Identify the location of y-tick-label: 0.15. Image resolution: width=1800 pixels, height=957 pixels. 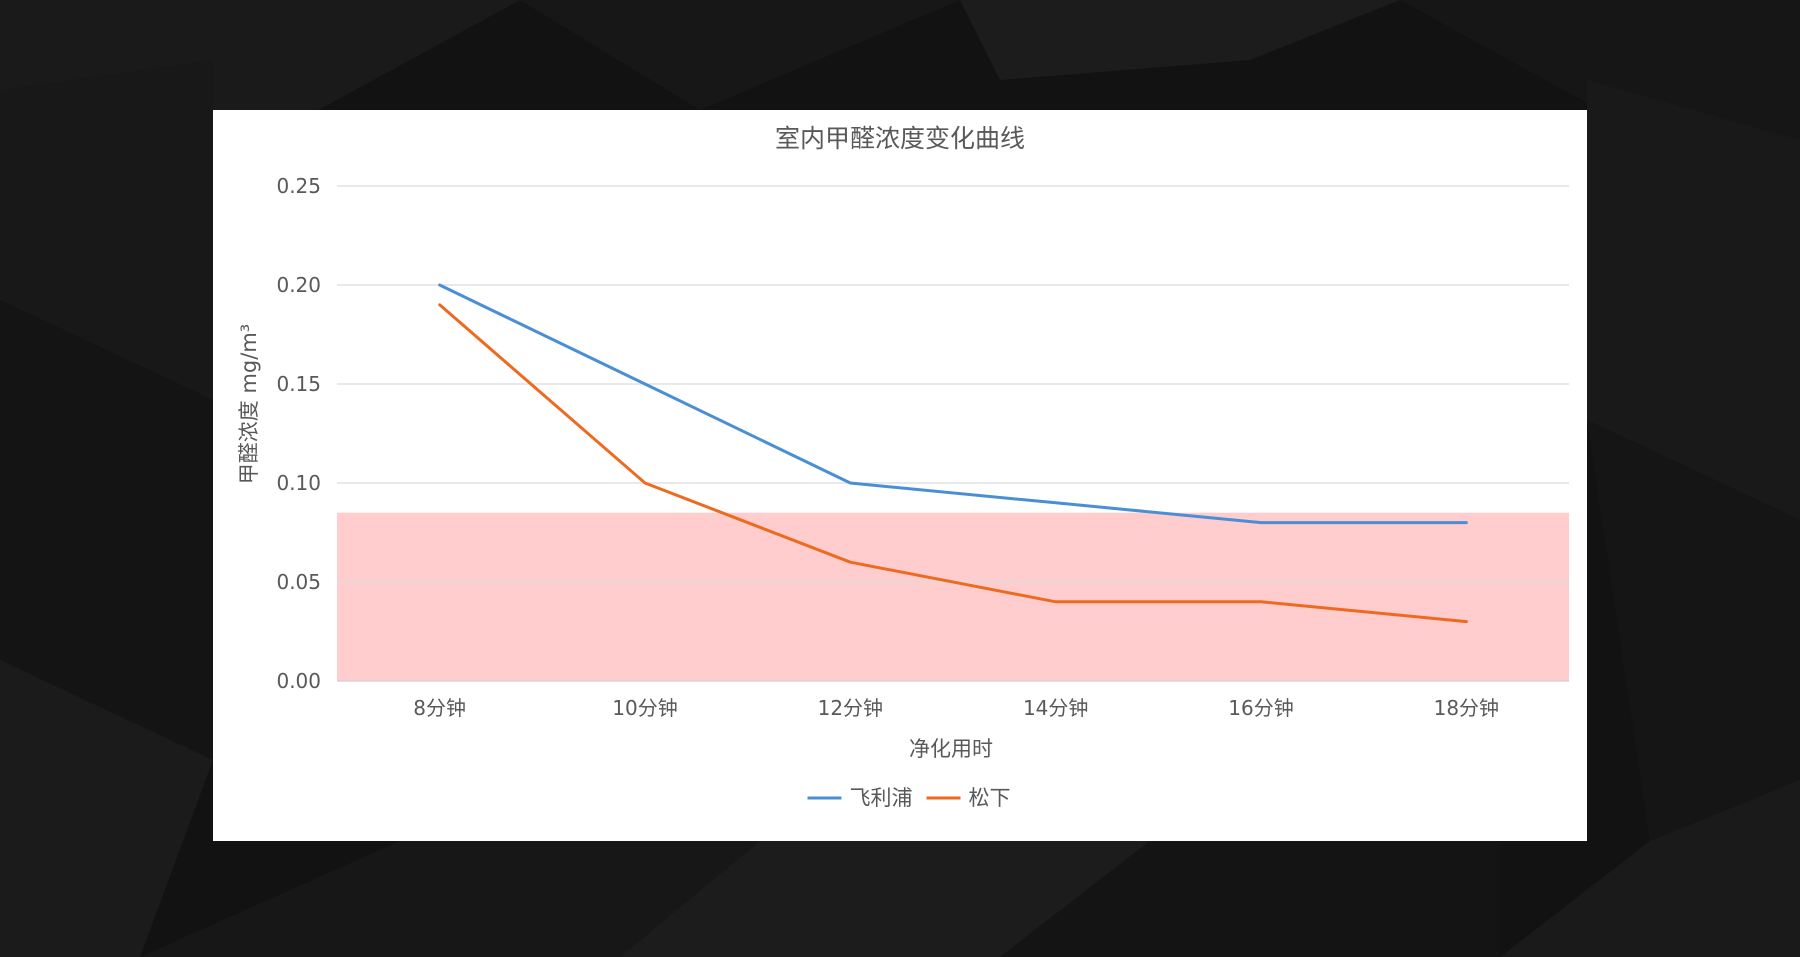
(298, 384).